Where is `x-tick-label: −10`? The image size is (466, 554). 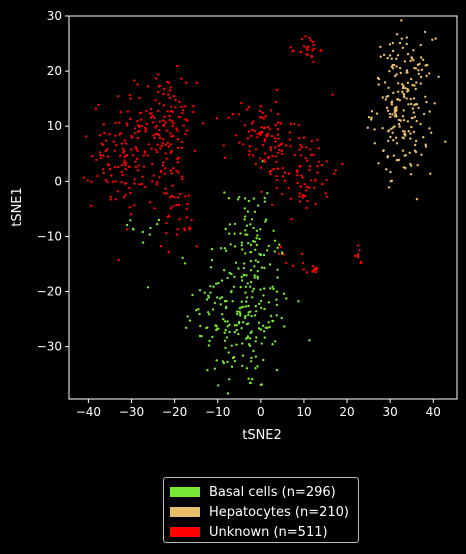 x-tick-label: −10 is located at coordinates (217, 412).